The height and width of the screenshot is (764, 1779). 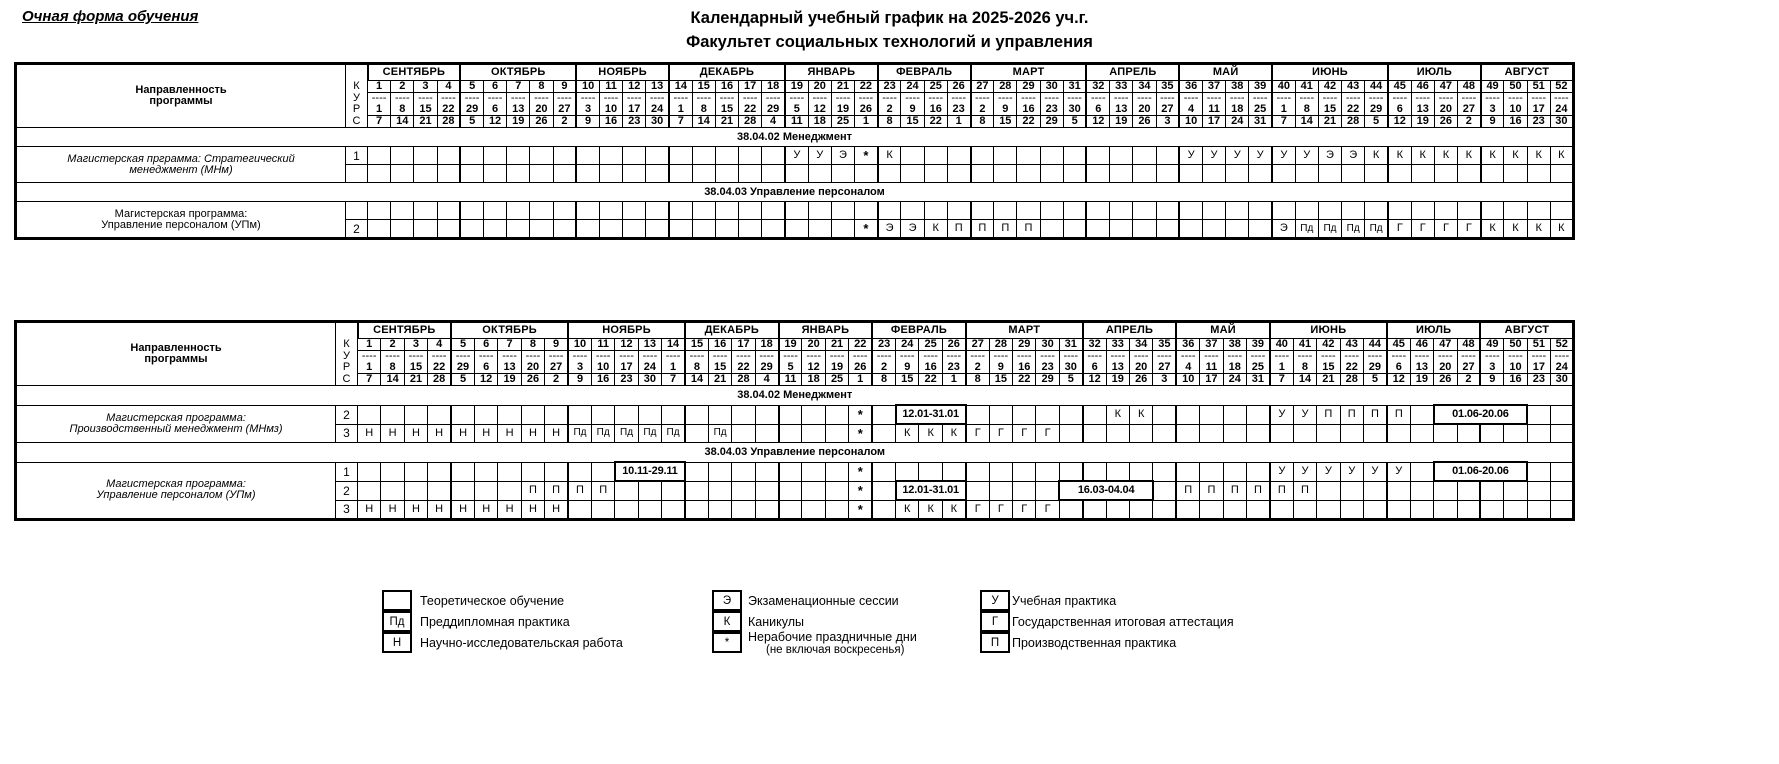 I want to click on date-start: 27, so click(x=557, y=368).